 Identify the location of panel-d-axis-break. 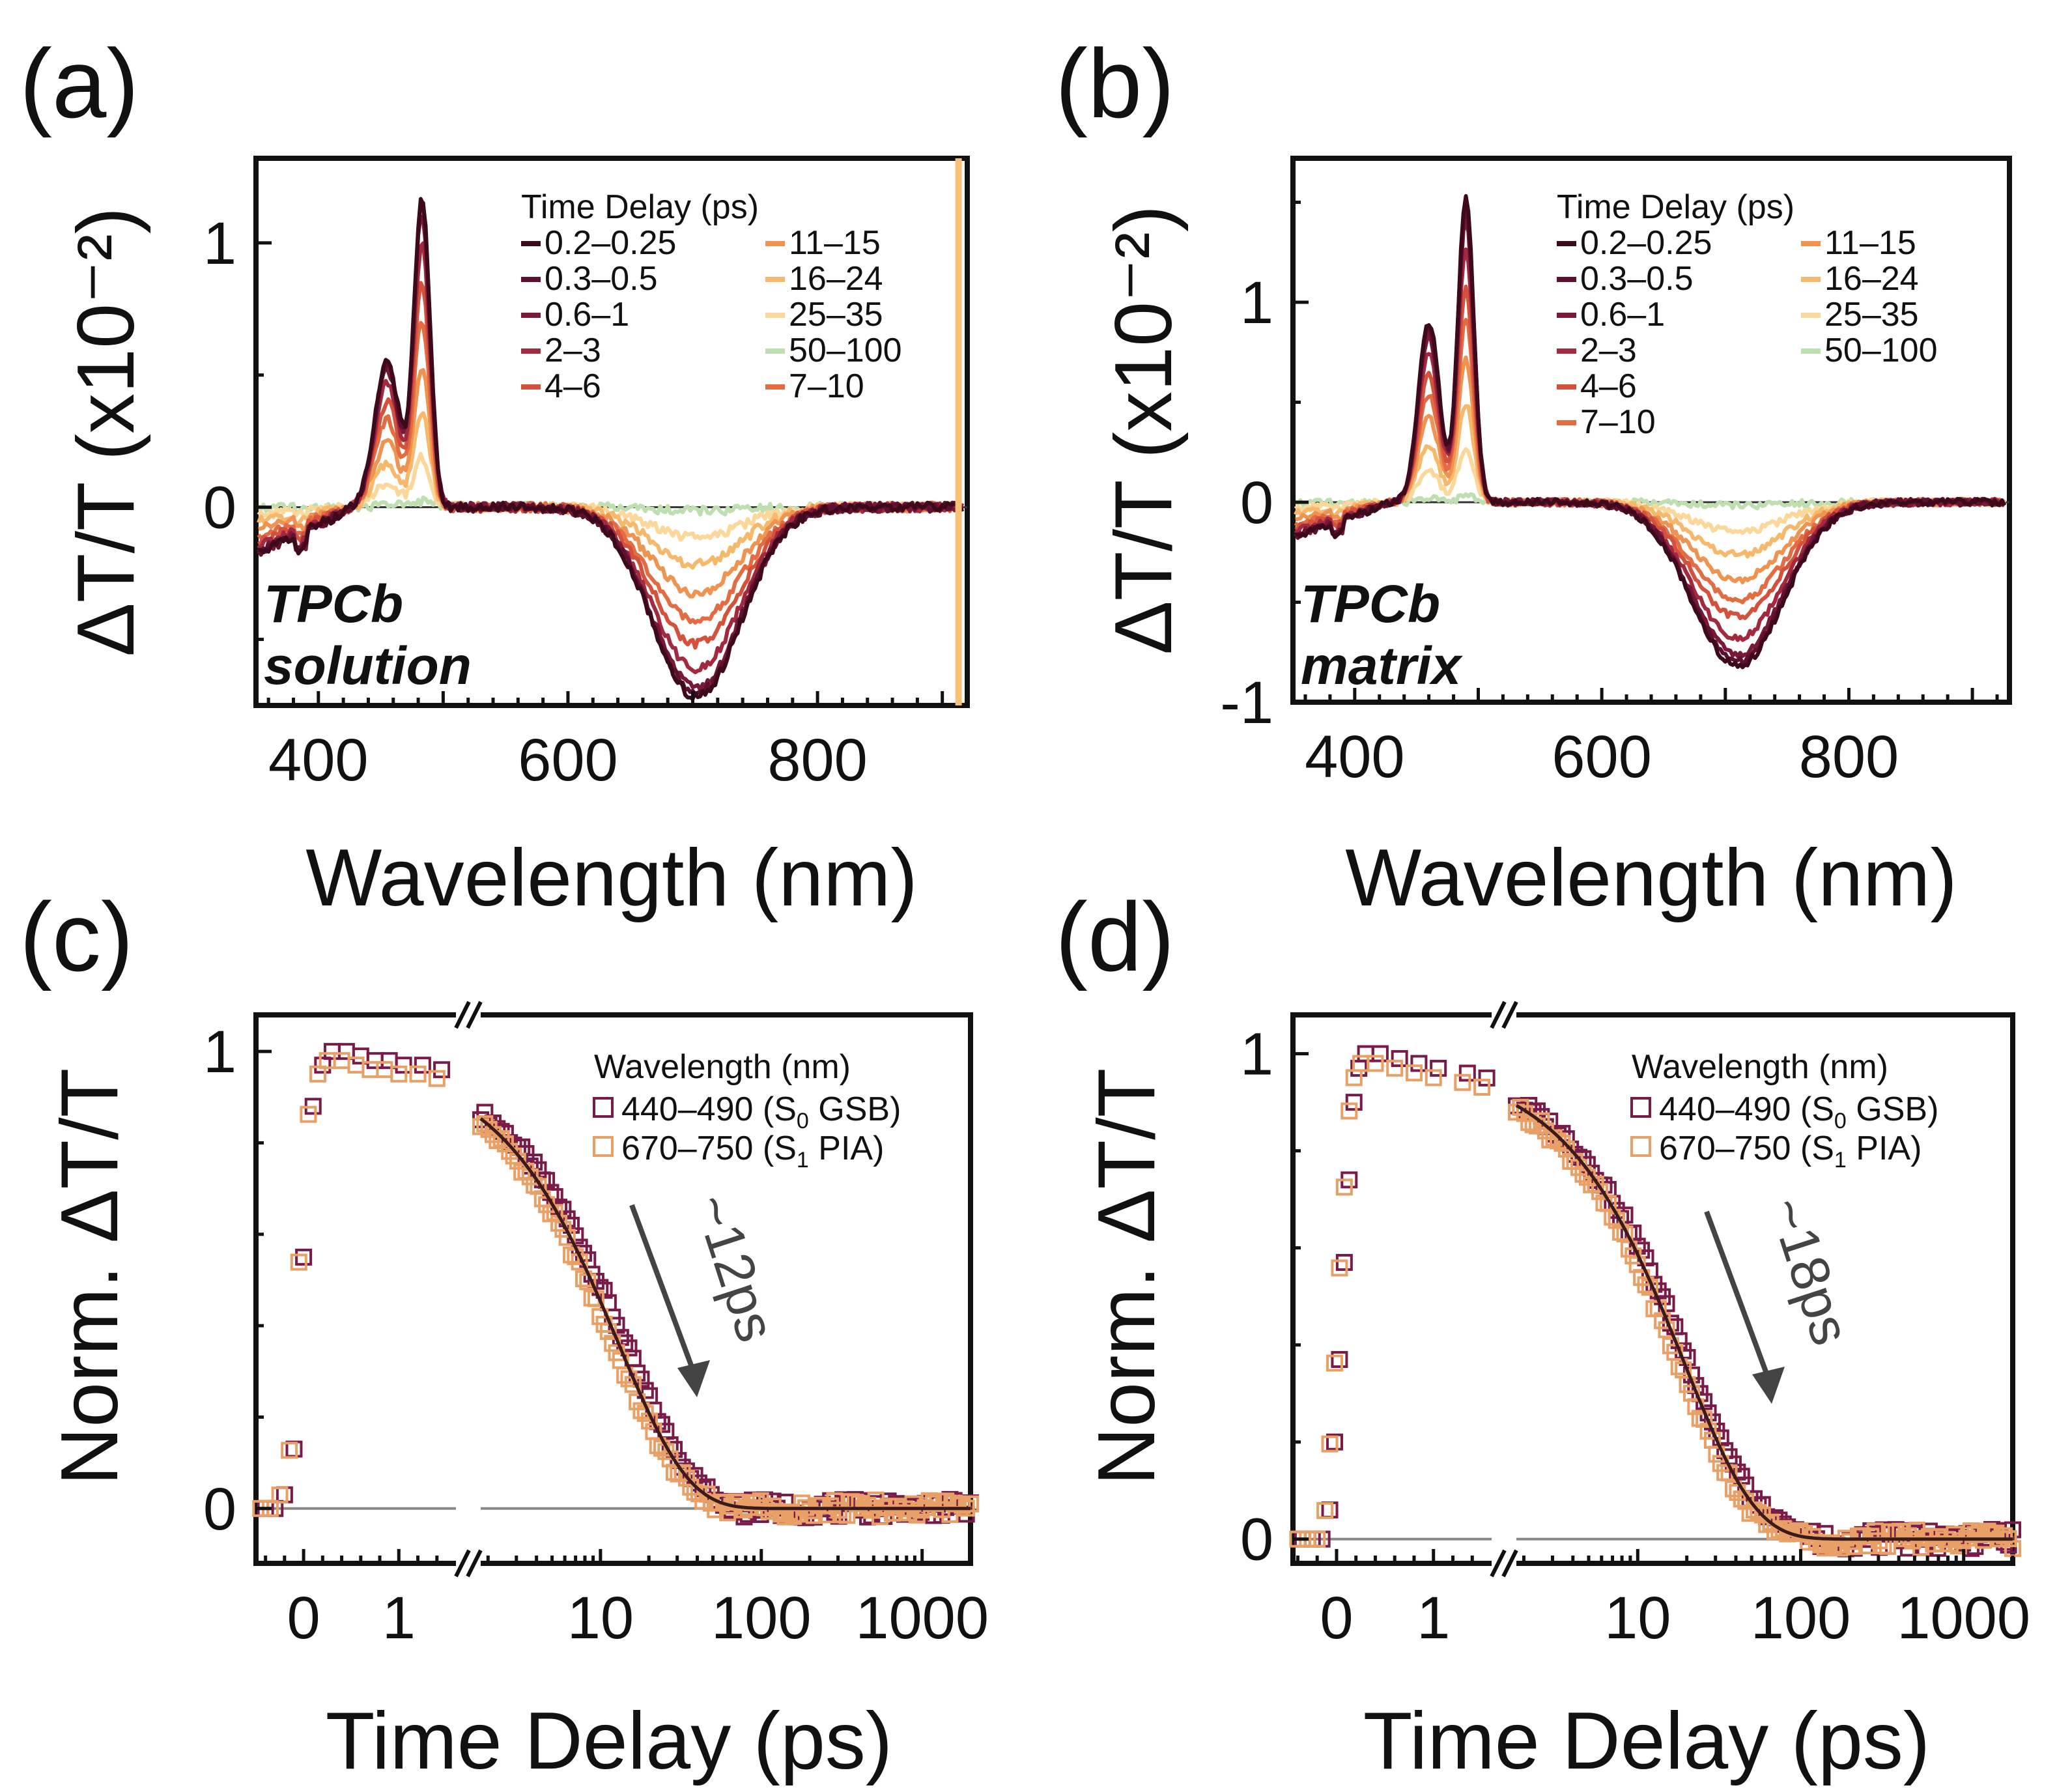
(1504, 1289).